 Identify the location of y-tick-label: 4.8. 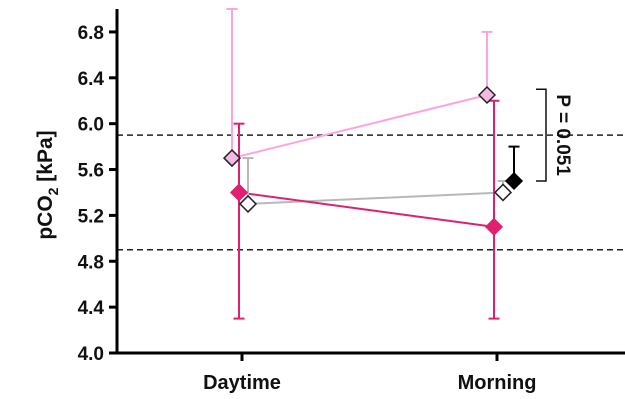
(91, 262).